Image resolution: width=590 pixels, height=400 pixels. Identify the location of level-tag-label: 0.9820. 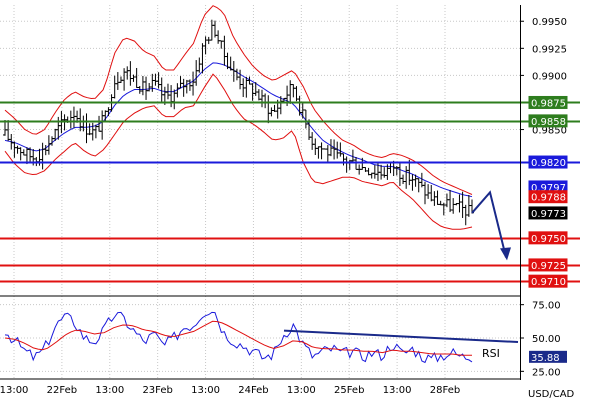
(548, 163).